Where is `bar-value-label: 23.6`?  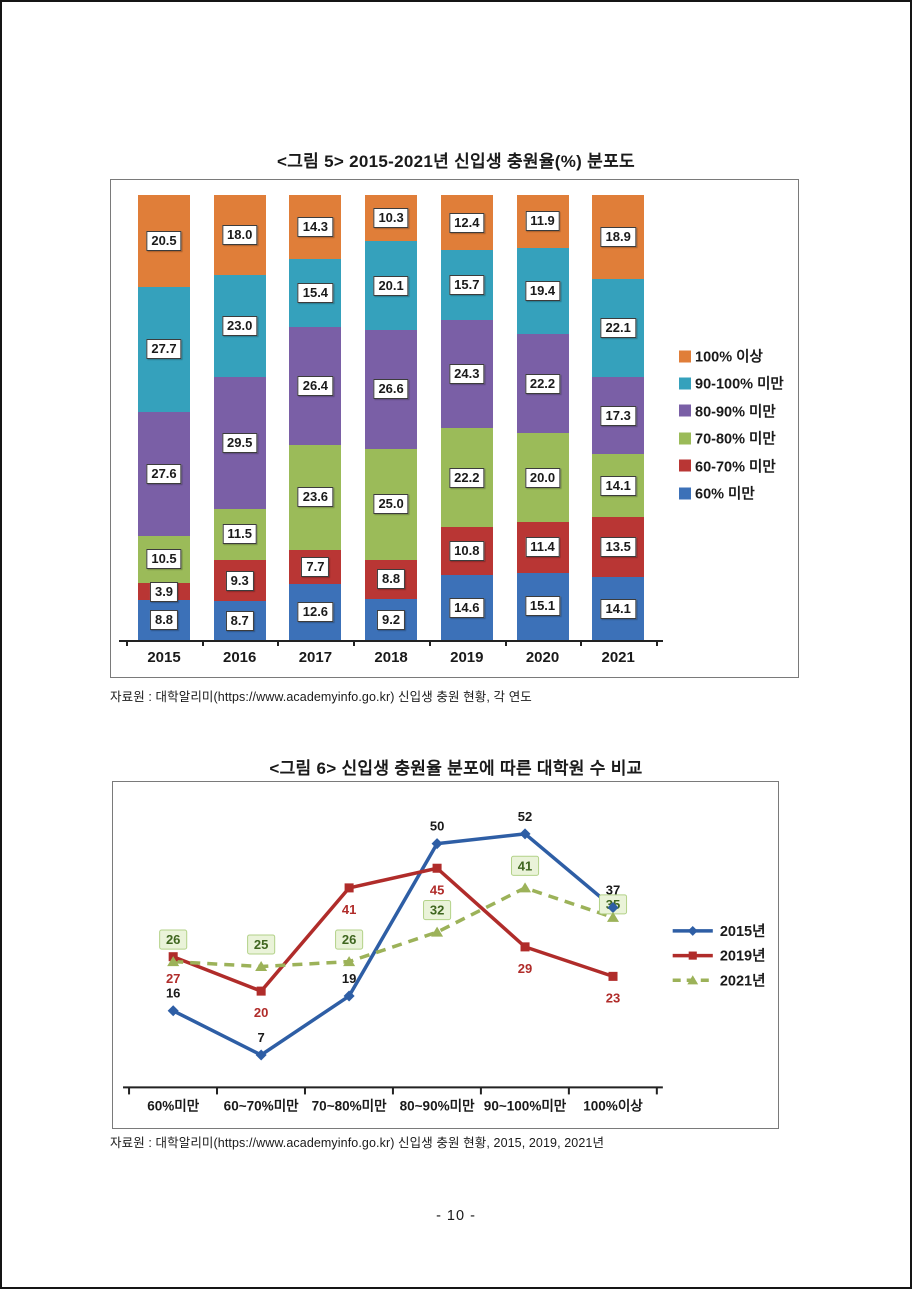
bar-value-label: 23.6 is located at coordinates (315, 497).